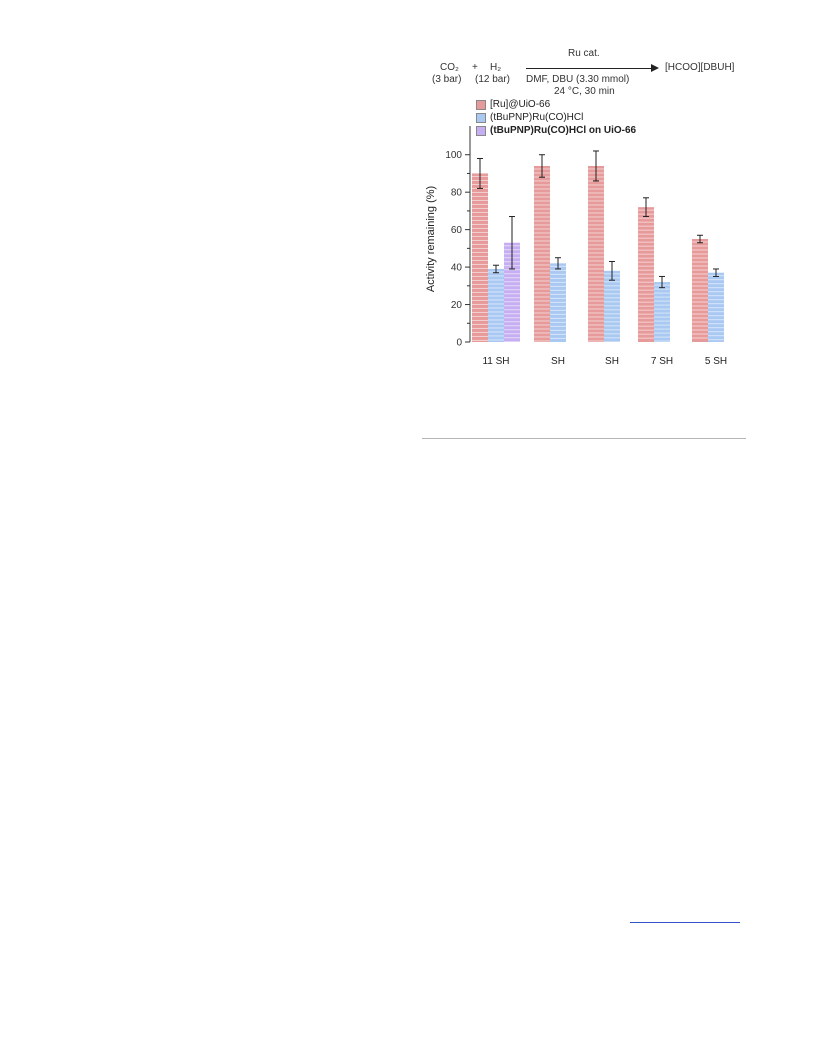  What do you see at coordinates (520, 104) in the screenshot?
I see `legend-label: [Ru]@UiO-66` at bounding box center [520, 104].